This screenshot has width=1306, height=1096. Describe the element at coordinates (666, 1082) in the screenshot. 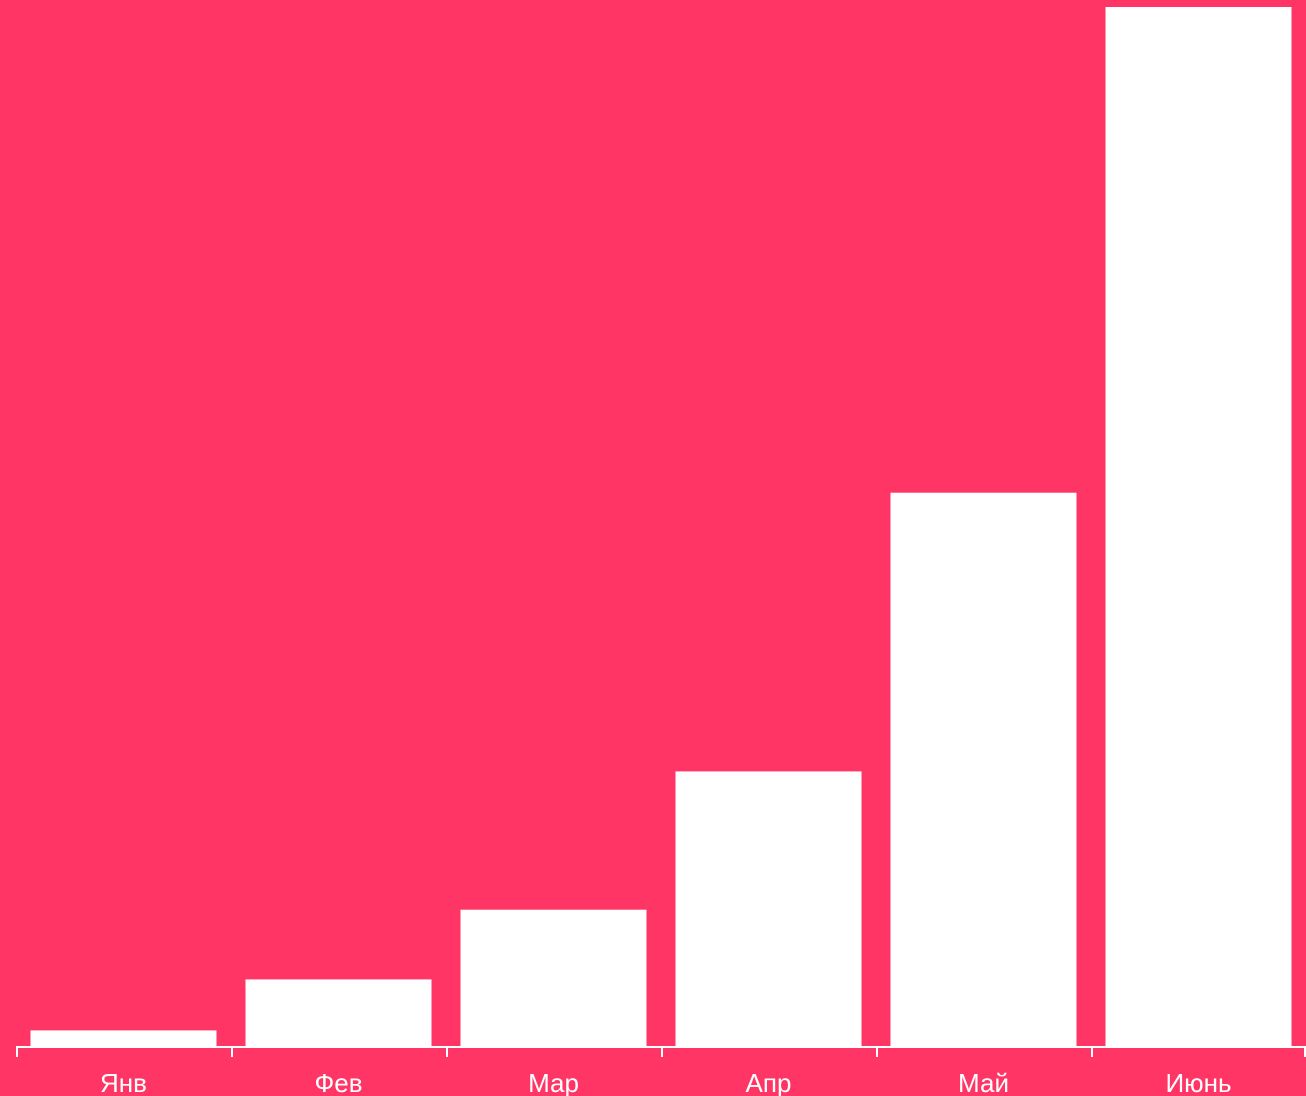

I see `x-axis-tick-labels: Янв Фев Мар Апр Май Июнь` at that location.